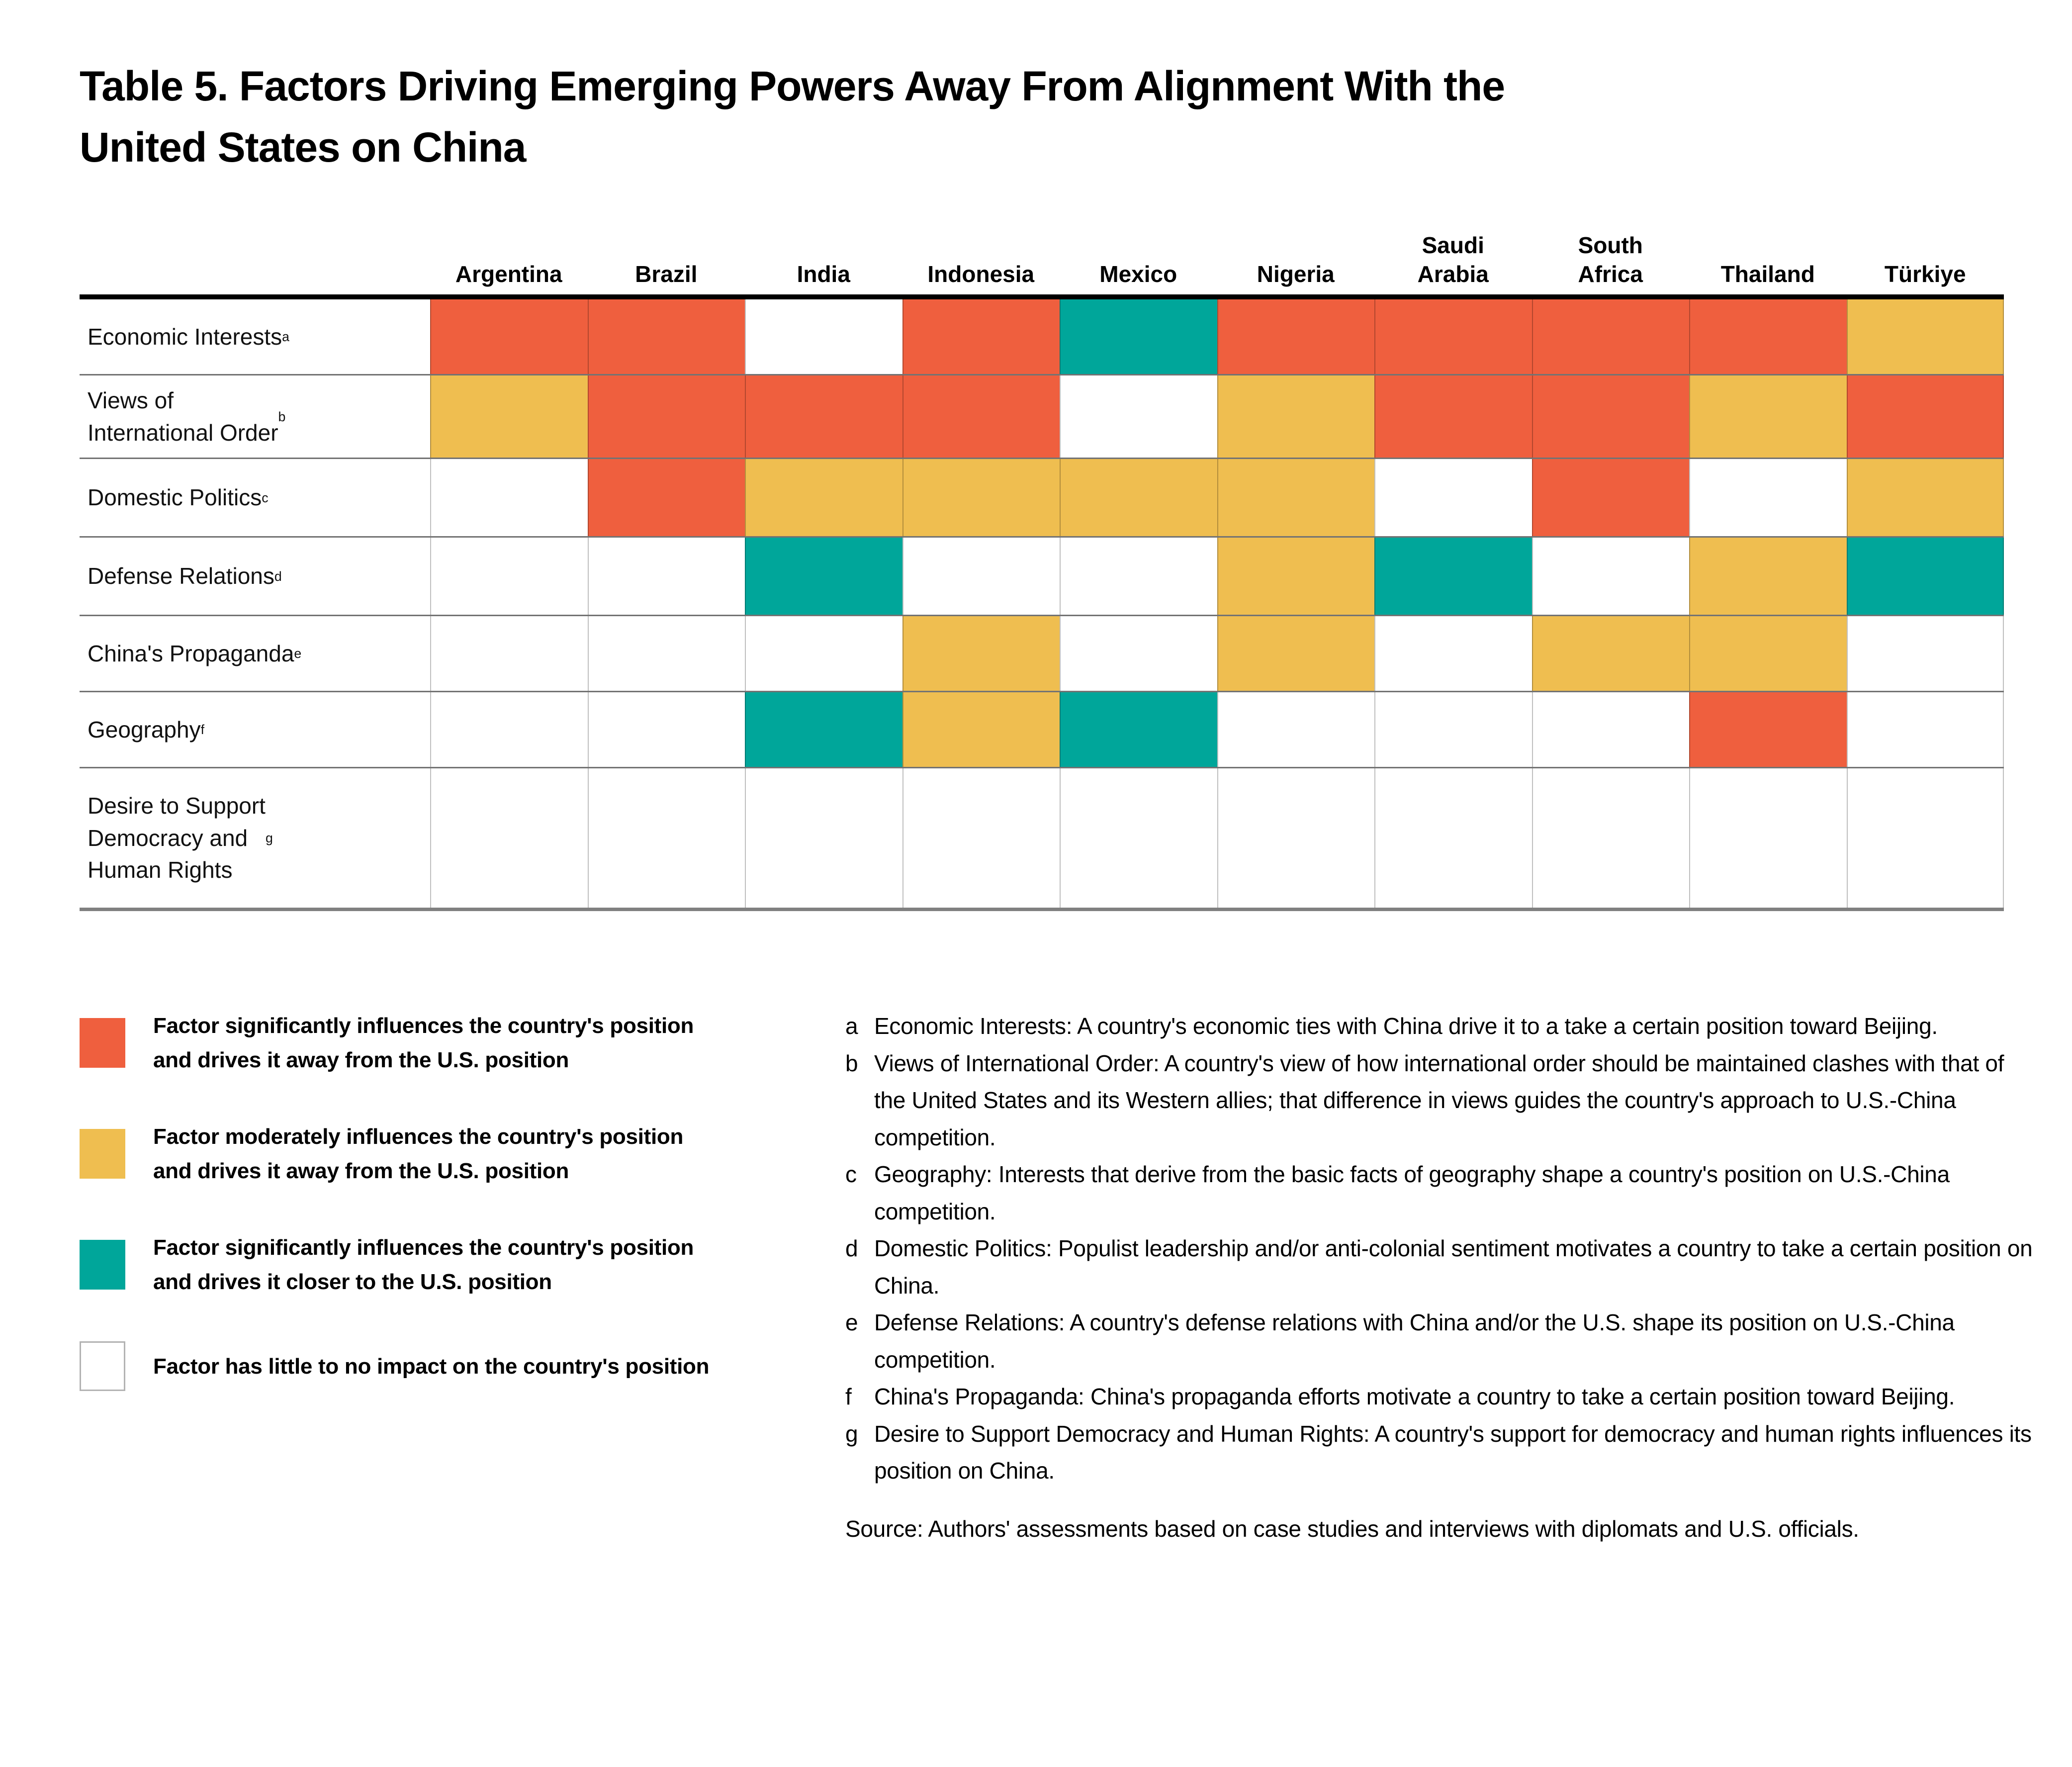 Image resolution: width=2072 pixels, height=1767 pixels. Describe the element at coordinates (1925, 274) in the screenshot. I see `country-header: Türkiye` at that location.